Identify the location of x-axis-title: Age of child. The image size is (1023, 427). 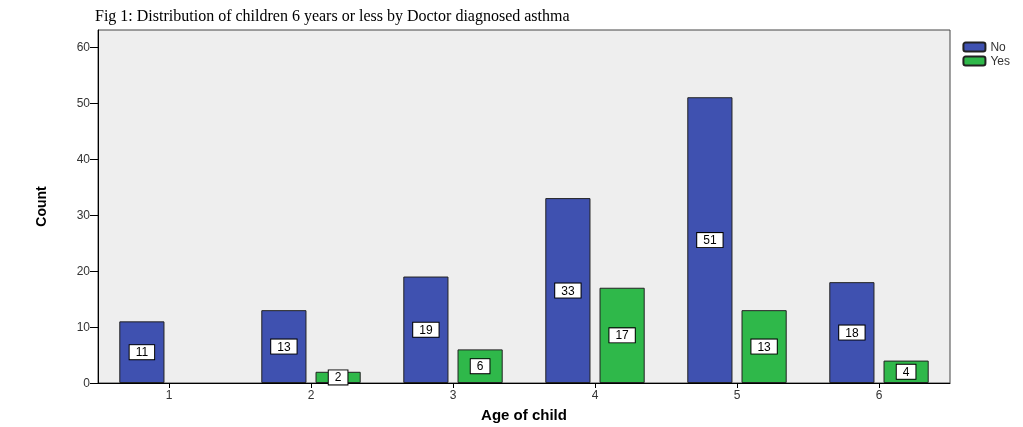
(524, 414).